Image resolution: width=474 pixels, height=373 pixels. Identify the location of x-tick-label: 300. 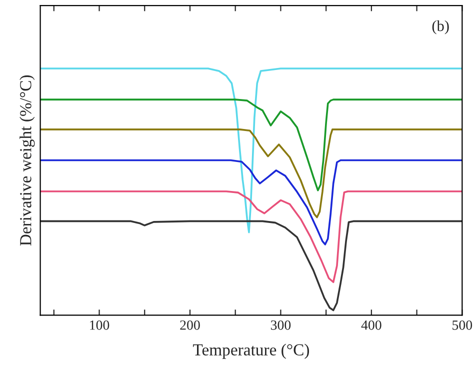
(280, 325).